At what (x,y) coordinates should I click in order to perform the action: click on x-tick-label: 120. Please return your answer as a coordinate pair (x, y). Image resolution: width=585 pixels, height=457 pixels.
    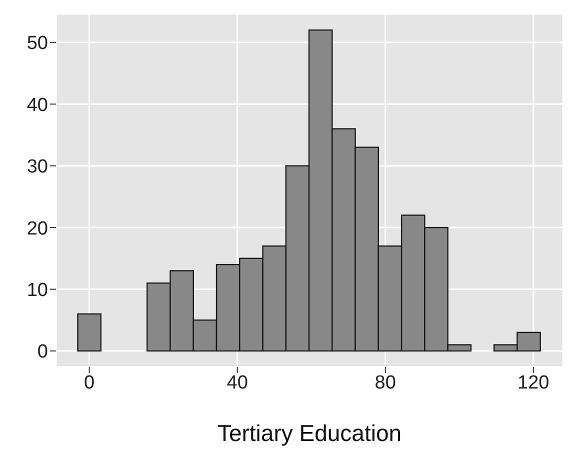
    Looking at the image, I should click on (534, 383).